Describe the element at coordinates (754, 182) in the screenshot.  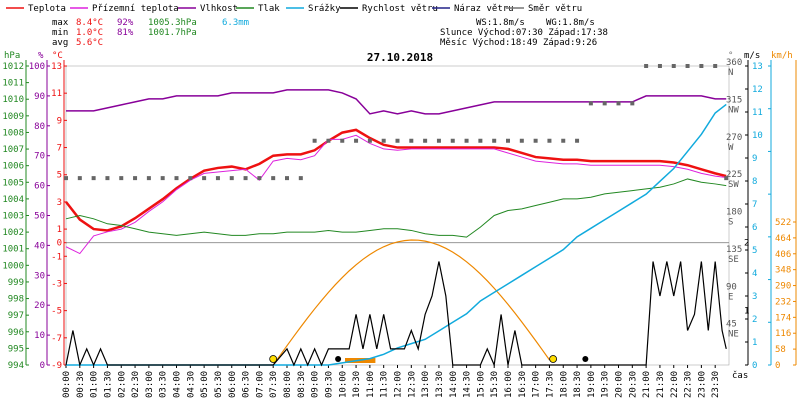
I see `ms-tick-label: 8` at that location.